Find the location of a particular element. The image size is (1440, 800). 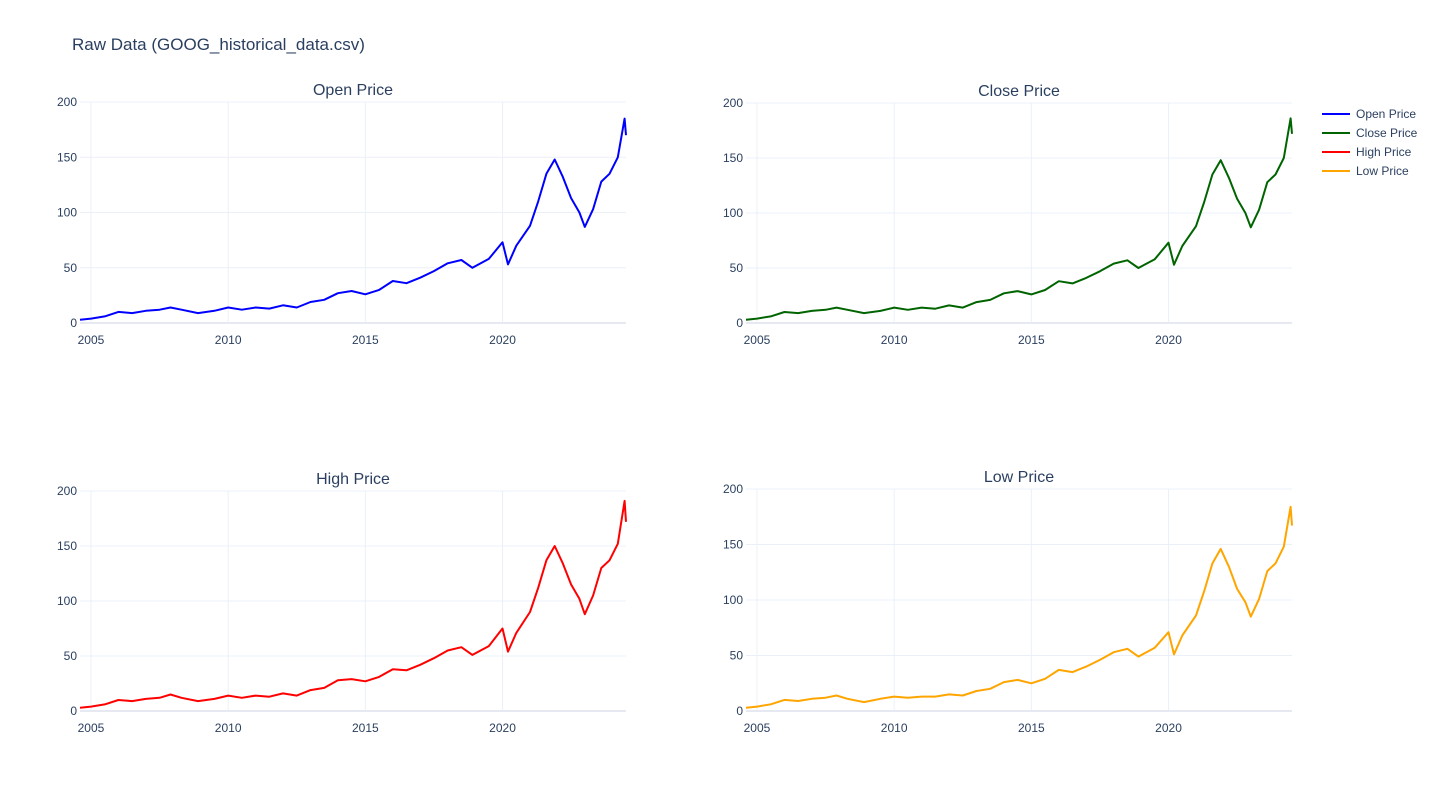

legend-item: Close Price is located at coordinates (1370, 133).